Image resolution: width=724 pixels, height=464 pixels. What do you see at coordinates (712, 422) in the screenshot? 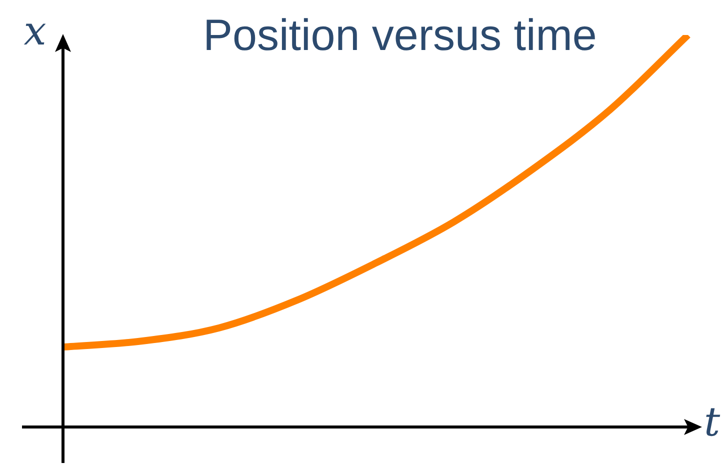
I see `x-axis-title: t` at bounding box center [712, 422].